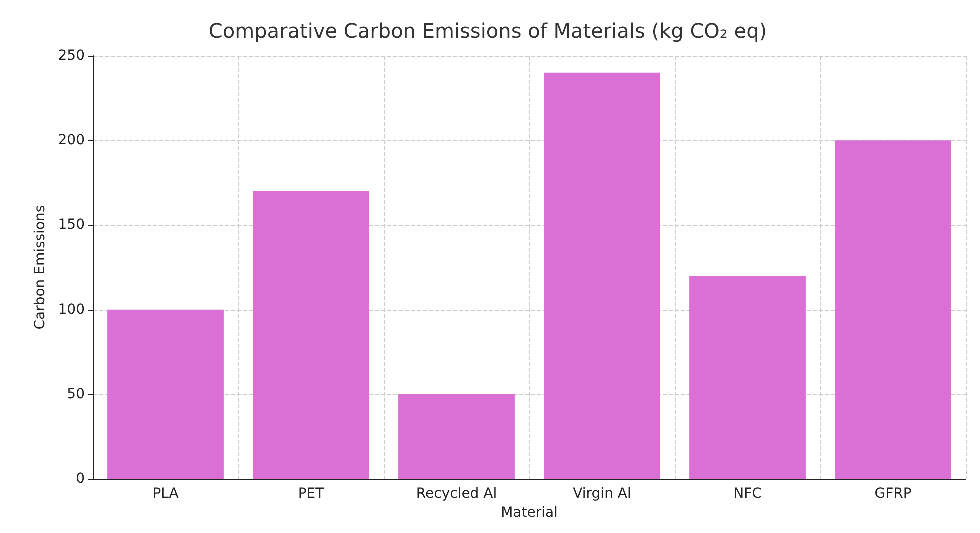 The image size is (980, 533). What do you see at coordinates (71, 140) in the screenshot?
I see `y-tick-label: 200` at bounding box center [71, 140].